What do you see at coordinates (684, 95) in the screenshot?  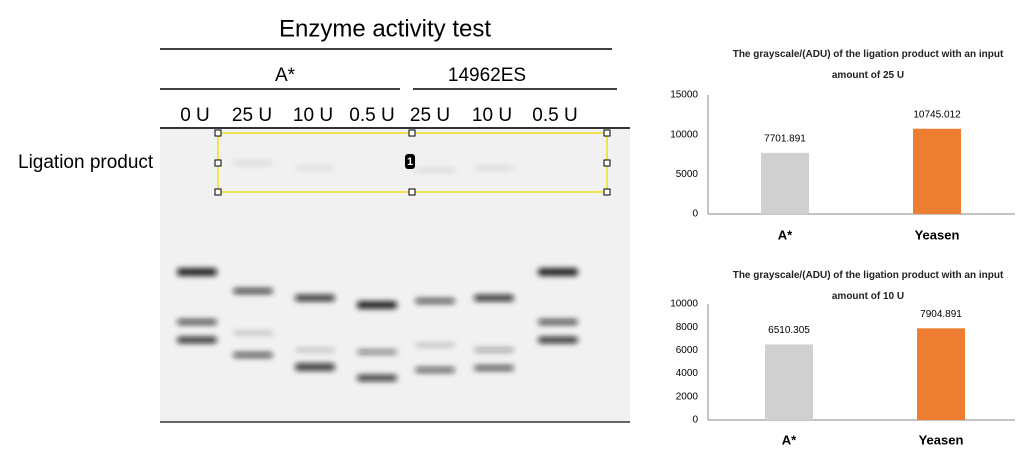 I see `y-tick-label: 15000` at bounding box center [684, 95].